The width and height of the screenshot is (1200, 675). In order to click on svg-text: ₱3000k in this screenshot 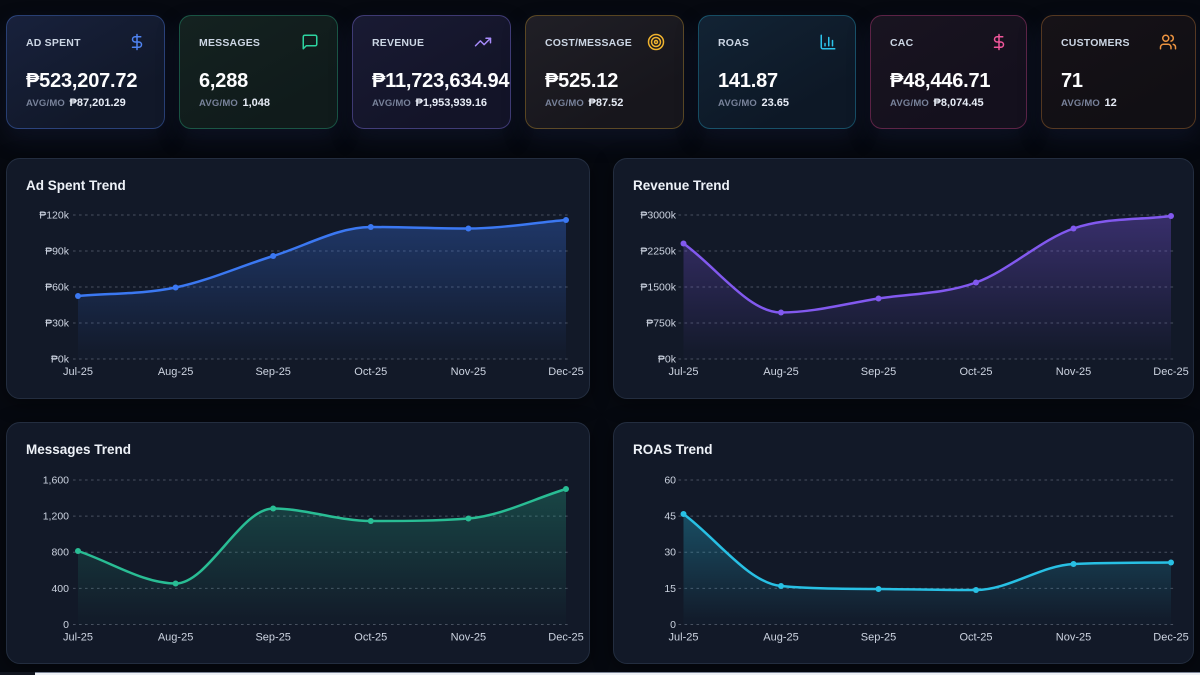, I will do `click(658, 216)`.